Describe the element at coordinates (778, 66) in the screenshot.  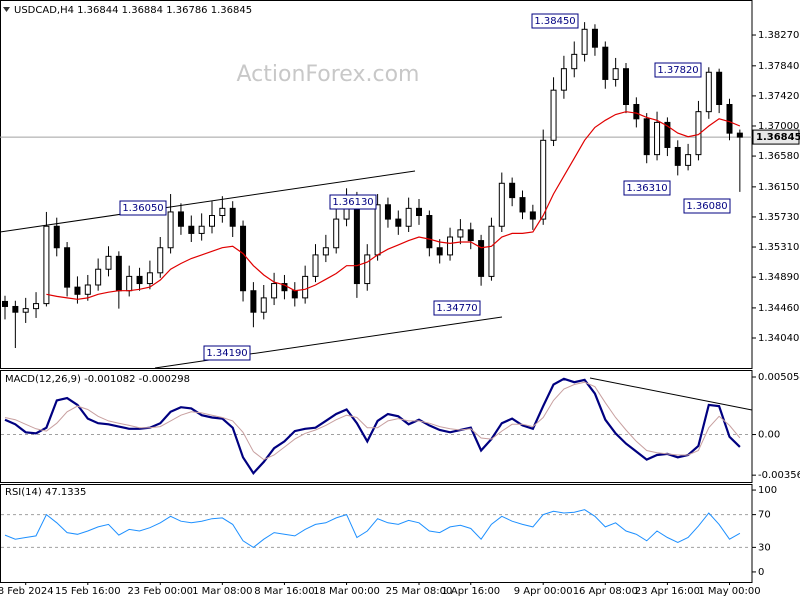
I see `y-tick-label: 1.37840` at that location.